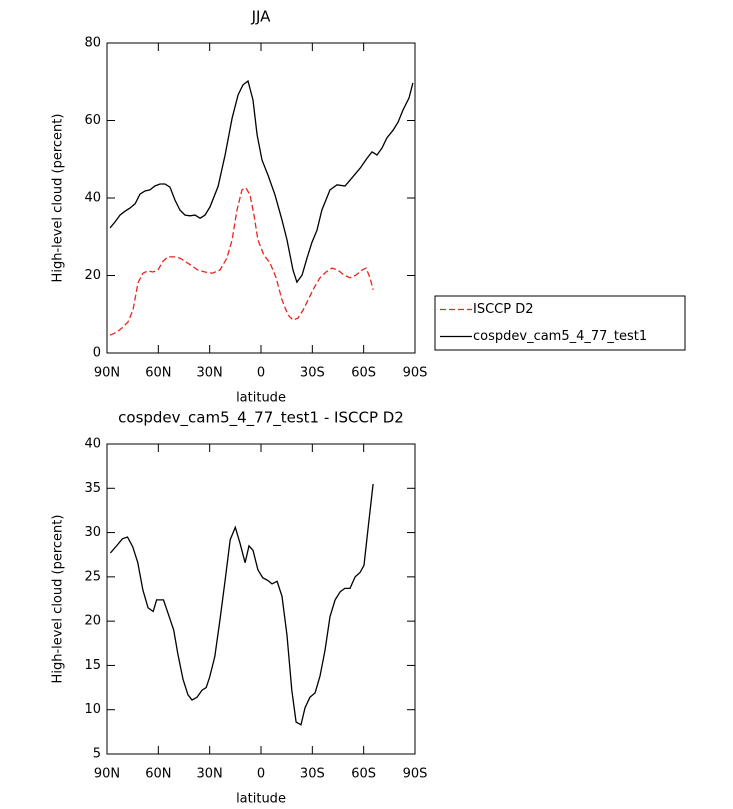 The height and width of the screenshot is (809, 733). Describe the element at coordinates (261, 418) in the screenshot. I see `chart-title: cospdev_cam5_4_77_test1 - ISCCP D2` at that location.